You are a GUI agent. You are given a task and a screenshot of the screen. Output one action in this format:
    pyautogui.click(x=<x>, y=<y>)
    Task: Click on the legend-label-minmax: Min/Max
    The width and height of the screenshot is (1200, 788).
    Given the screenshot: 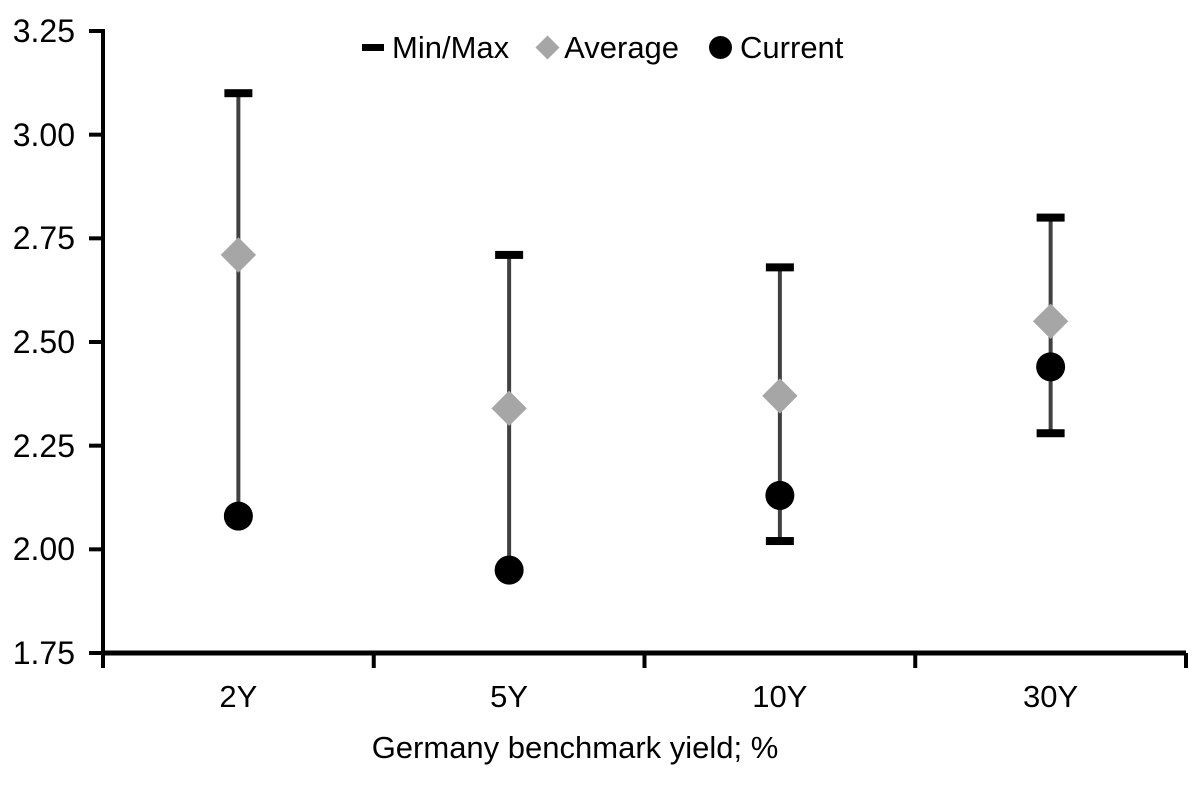 What is the action you would take?
    pyautogui.click(x=451, y=47)
    